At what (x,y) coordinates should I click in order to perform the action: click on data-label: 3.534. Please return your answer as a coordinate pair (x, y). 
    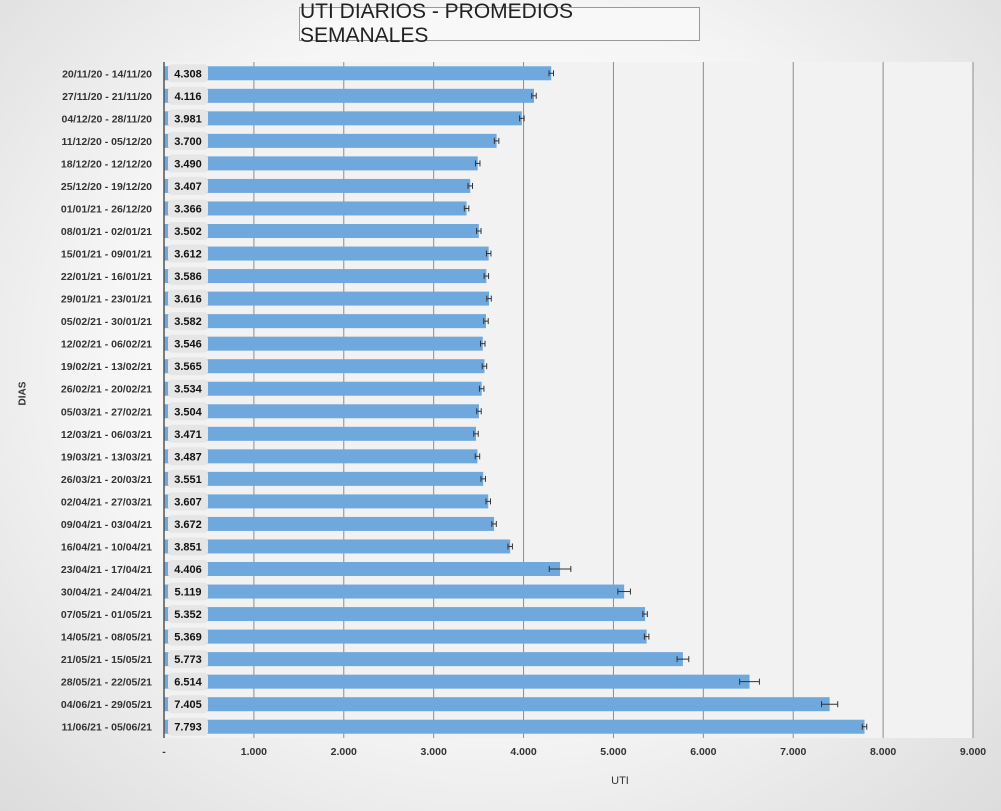
    Looking at the image, I should click on (188, 390).